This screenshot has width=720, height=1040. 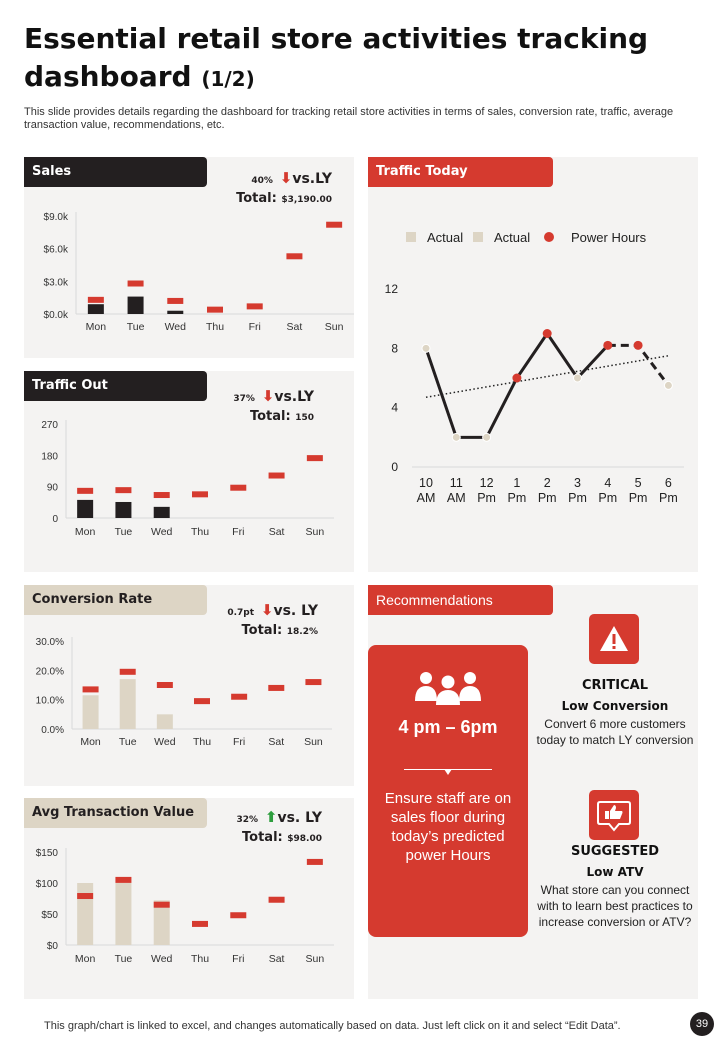 What do you see at coordinates (426, 490) in the screenshot?
I see `traffic-x-tick-label: 10 AM` at bounding box center [426, 490].